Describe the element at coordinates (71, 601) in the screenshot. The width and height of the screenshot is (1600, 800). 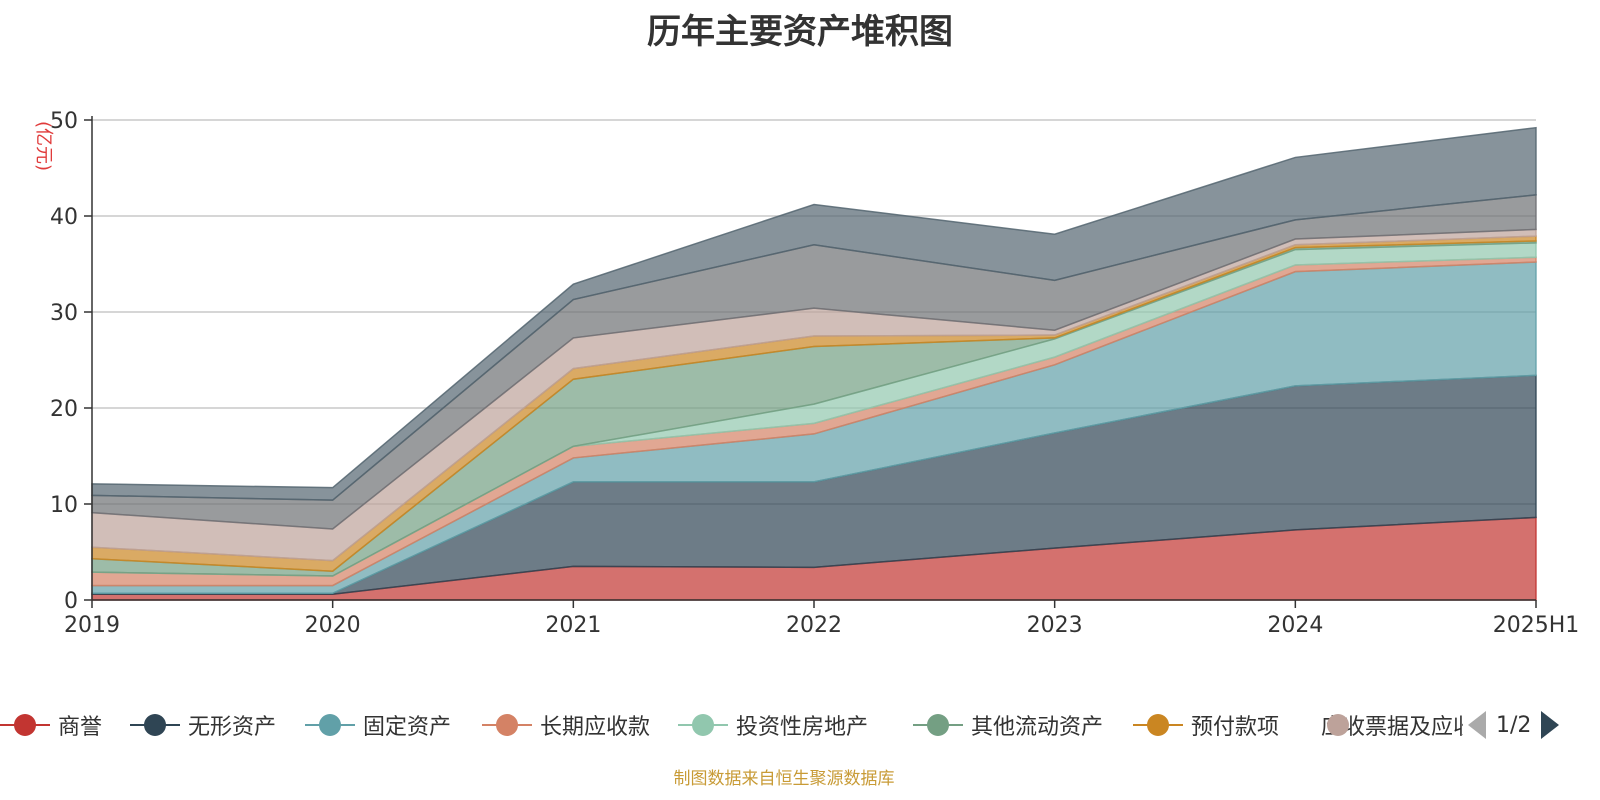
I see `y-tick-label: 0` at that location.